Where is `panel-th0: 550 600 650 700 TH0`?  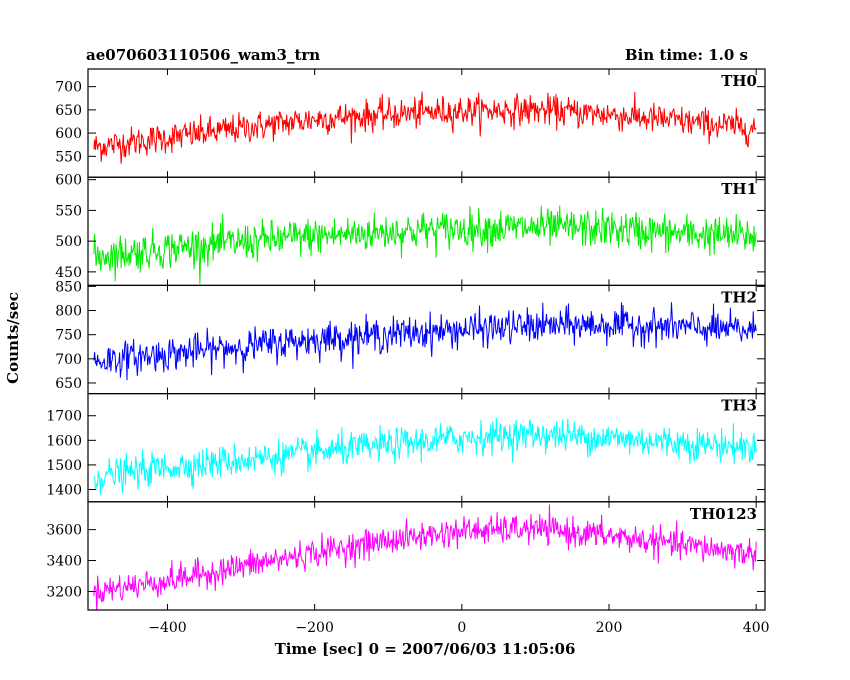
panel-th0: 550 600 650 700 TH0 is located at coordinates (410, 123).